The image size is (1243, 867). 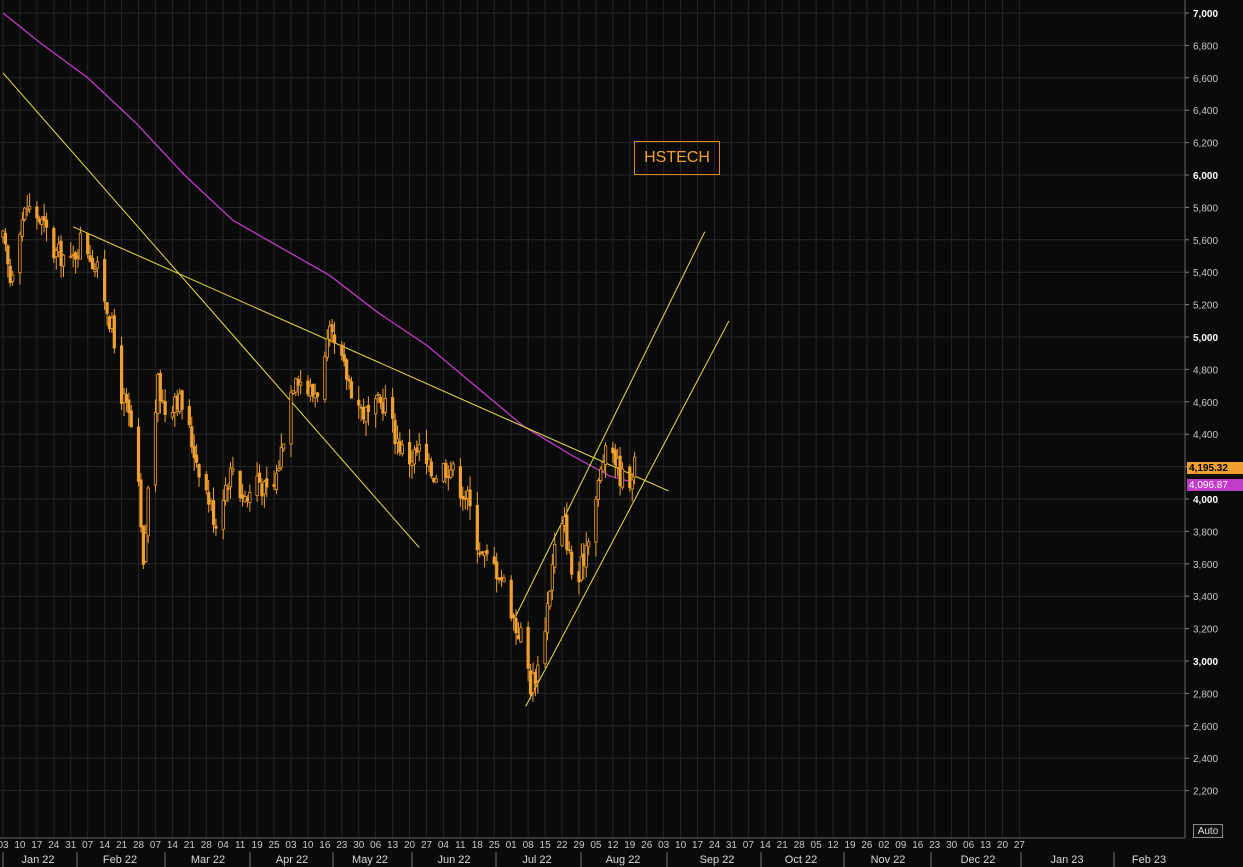 What do you see at coordinates (529, 845) in the screenshot?
I see `x-day-label: 08` at bounding box center [529, 845].